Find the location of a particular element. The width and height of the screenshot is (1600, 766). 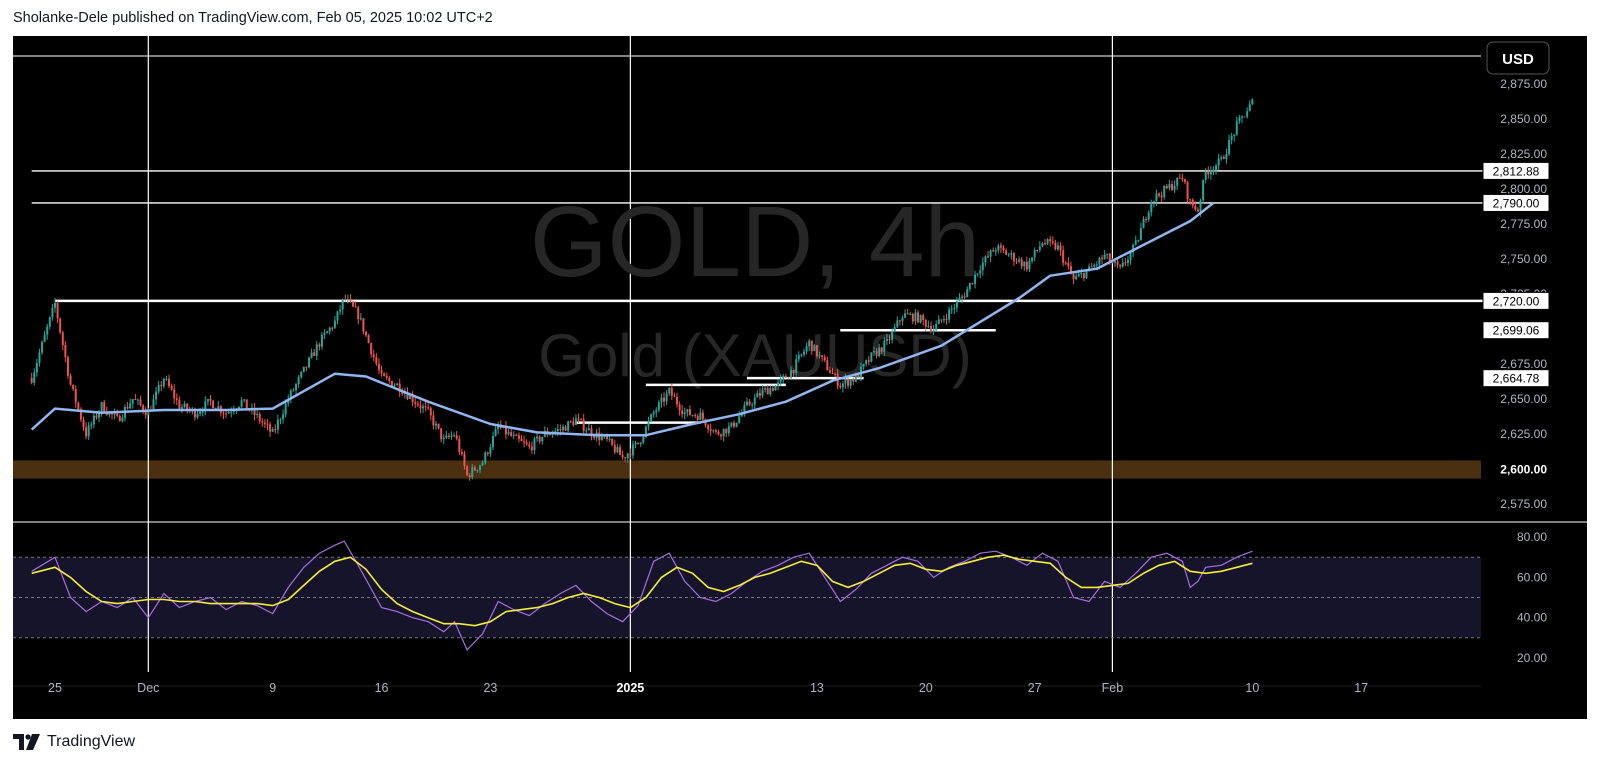

currency-label: USD is located at coordinates (1518, 59).